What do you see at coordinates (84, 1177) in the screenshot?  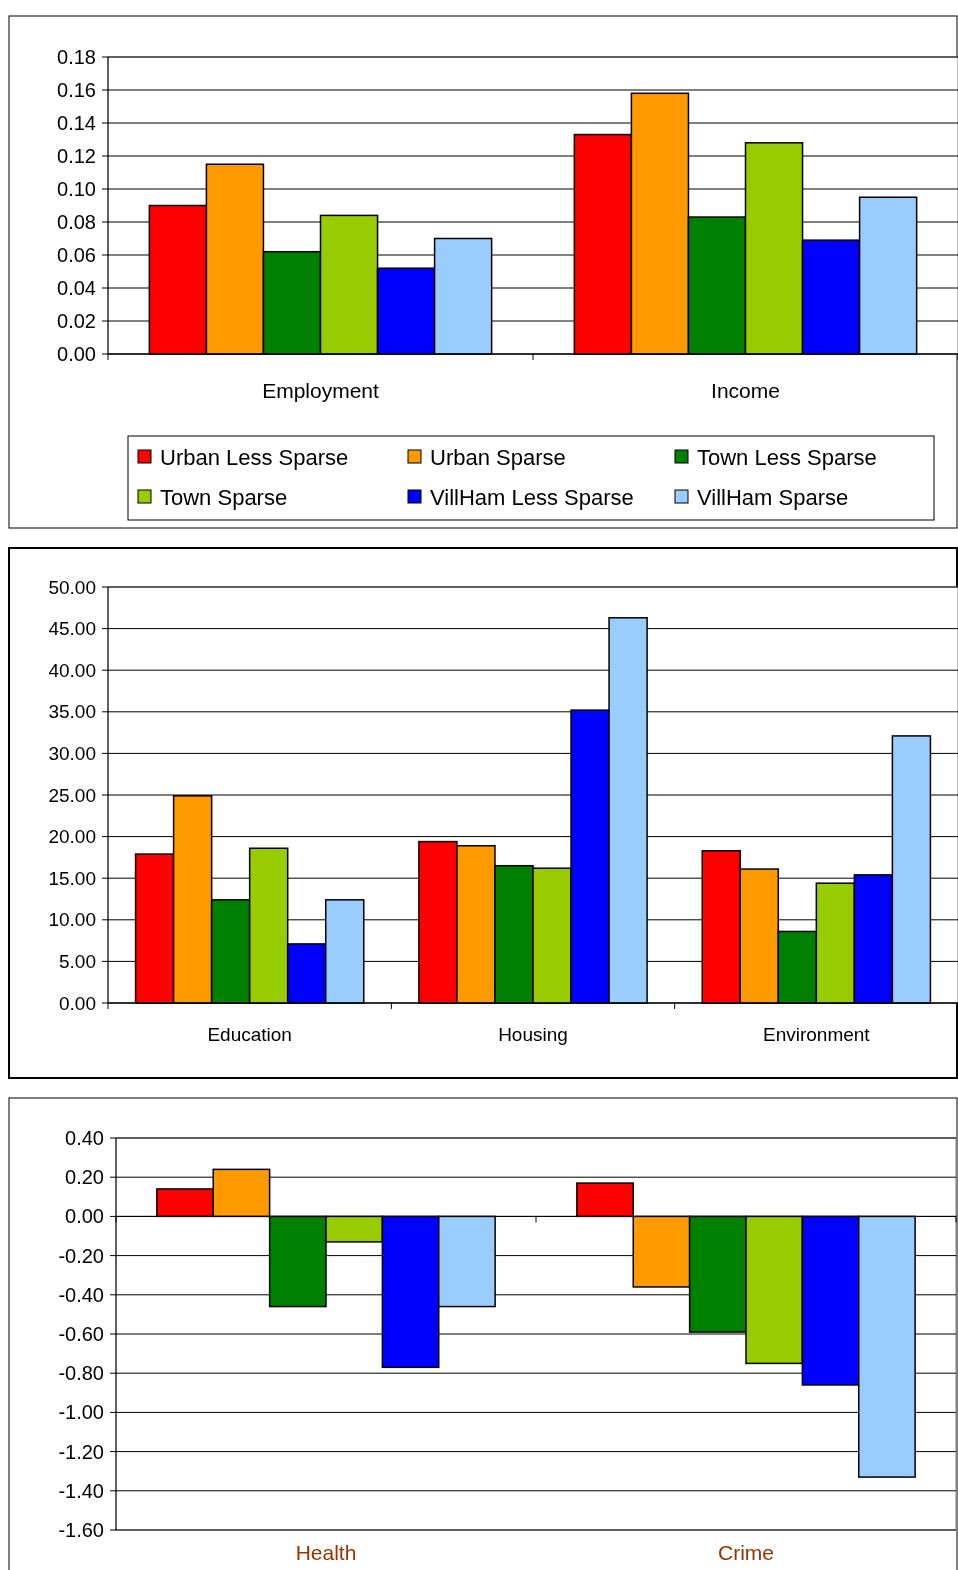 I see `y-tick-label: 0.20` at bounding box center [84, 1177].